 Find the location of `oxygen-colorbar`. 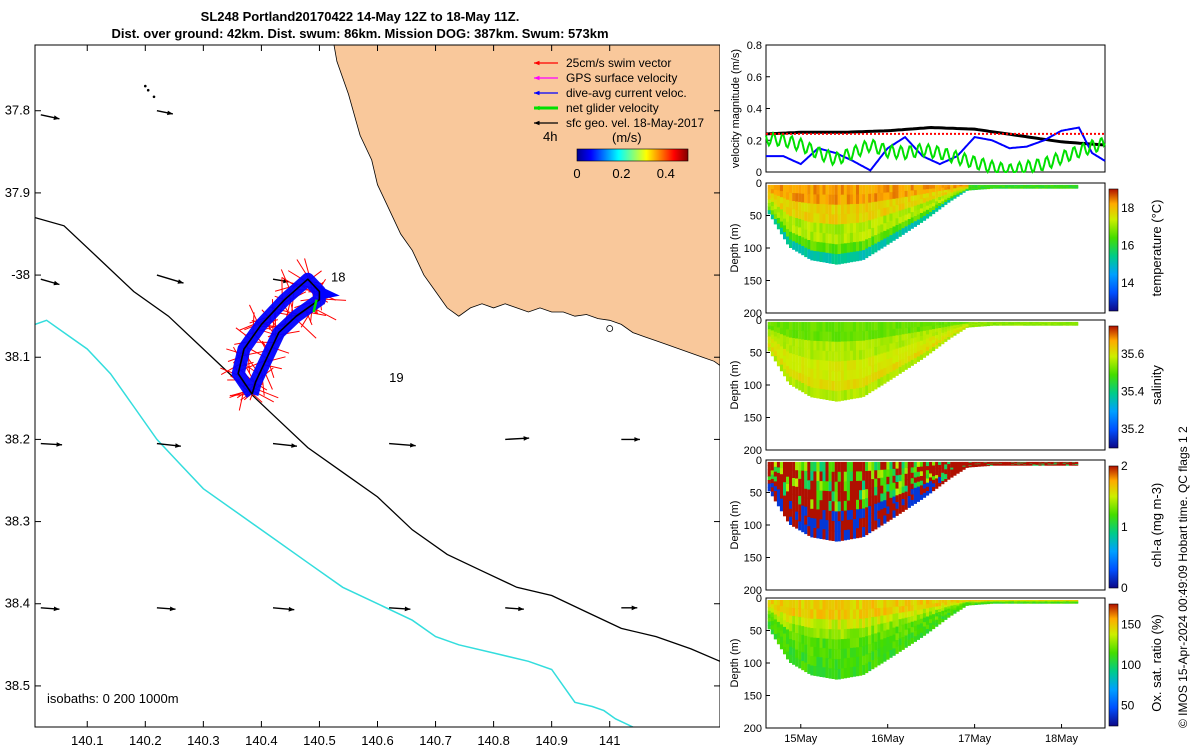

oxygen-colorbar is located at coordinates (1113, 665).